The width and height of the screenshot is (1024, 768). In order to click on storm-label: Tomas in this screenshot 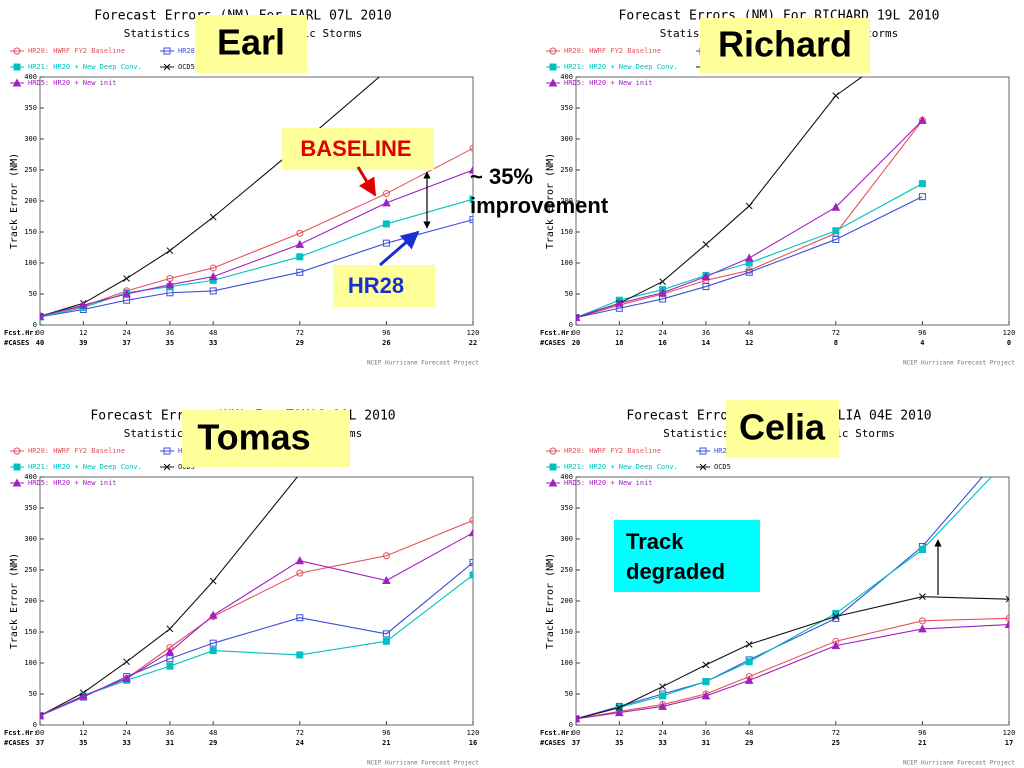, I will do `click(253, 437)`.